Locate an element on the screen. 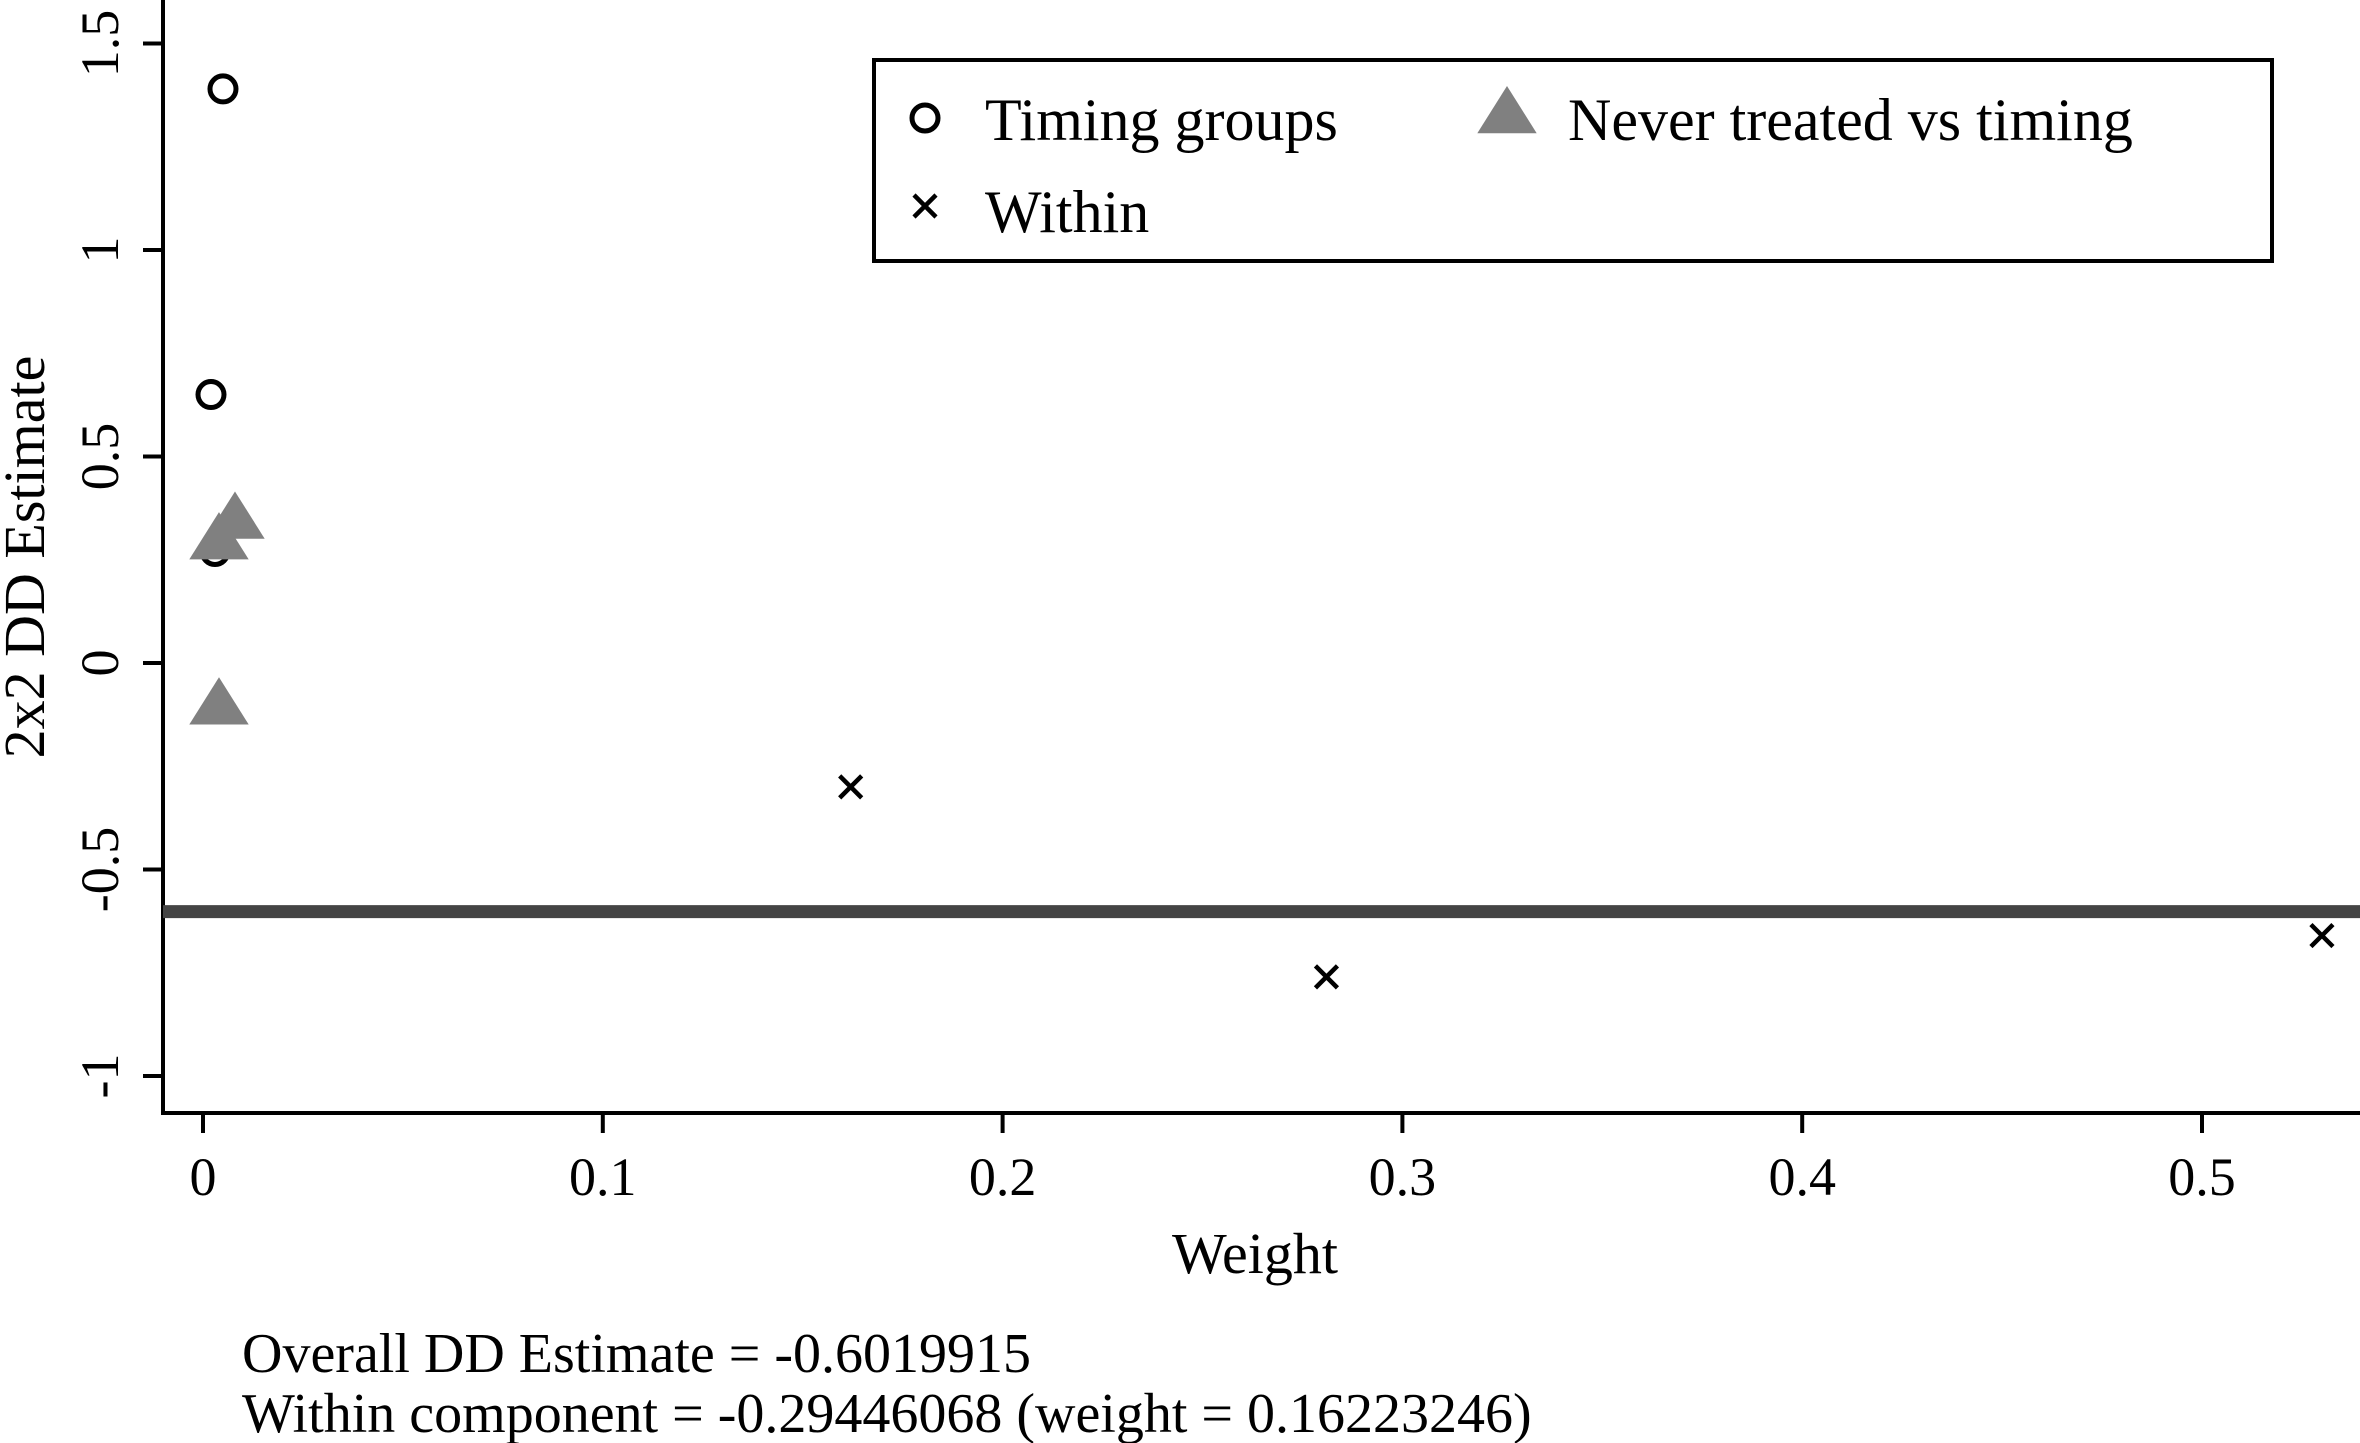 Image resolution: width=2360 pixels, height=1443 pixels. legend-label: Within is located at coordinates (1067, 212).